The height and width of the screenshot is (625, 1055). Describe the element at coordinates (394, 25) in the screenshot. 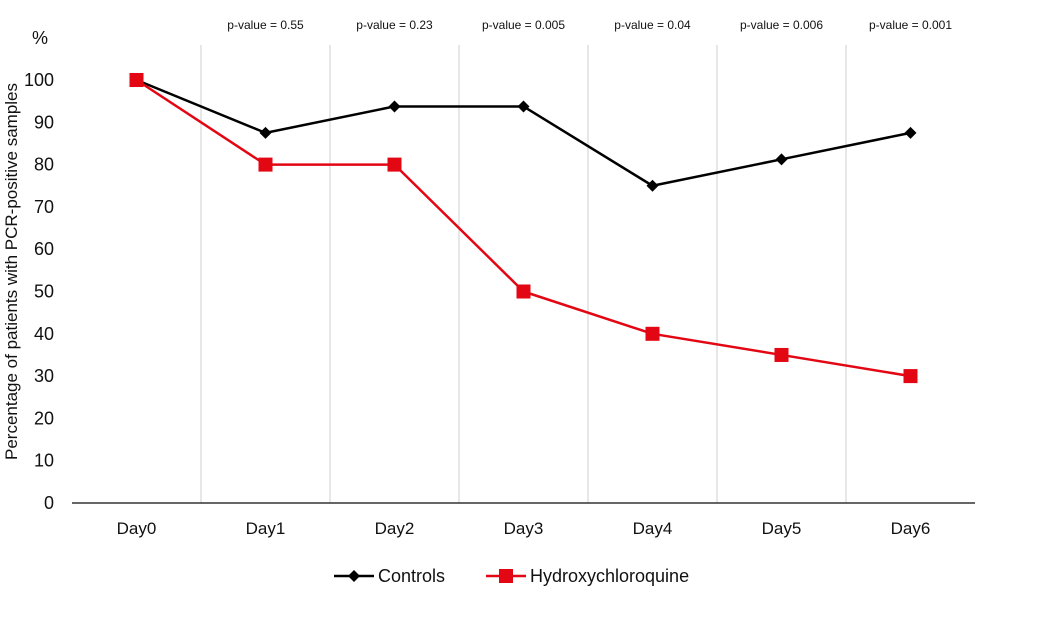

I see `p-value-annotation: p-value = 0.23` at that location.